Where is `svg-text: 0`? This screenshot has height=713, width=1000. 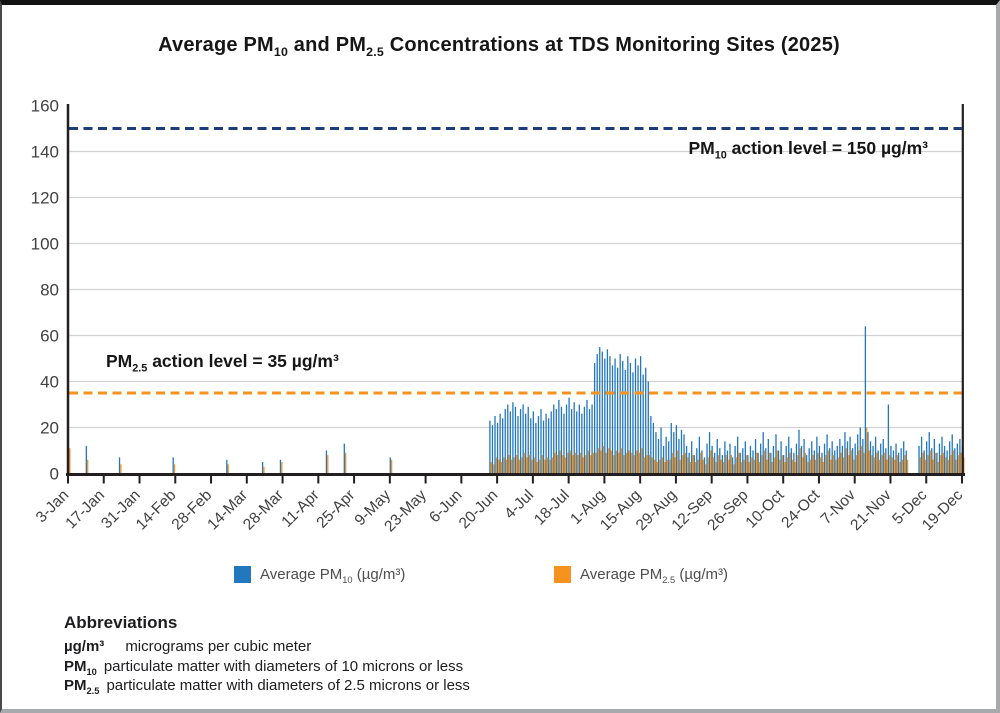 svg-text: 0 is located at coordinates (54, 474).